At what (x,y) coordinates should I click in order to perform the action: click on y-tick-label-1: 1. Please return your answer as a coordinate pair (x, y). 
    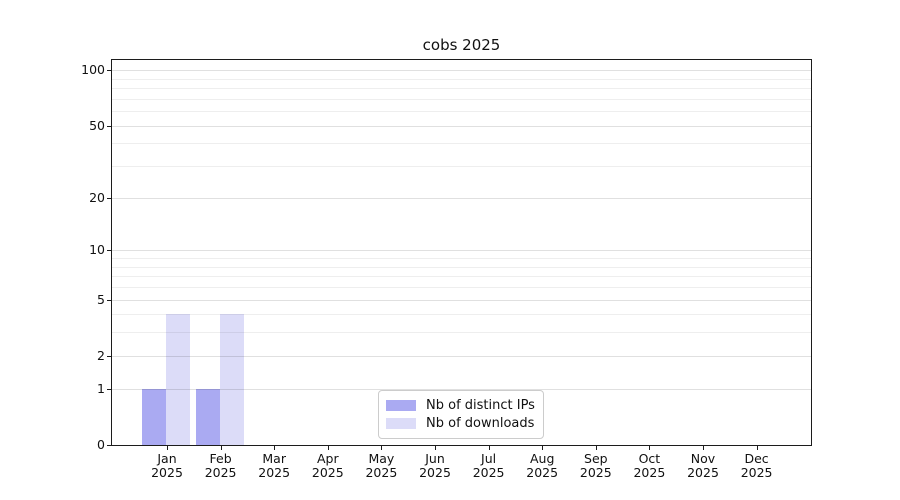
    Looking at the image, I should click on (101, 388).